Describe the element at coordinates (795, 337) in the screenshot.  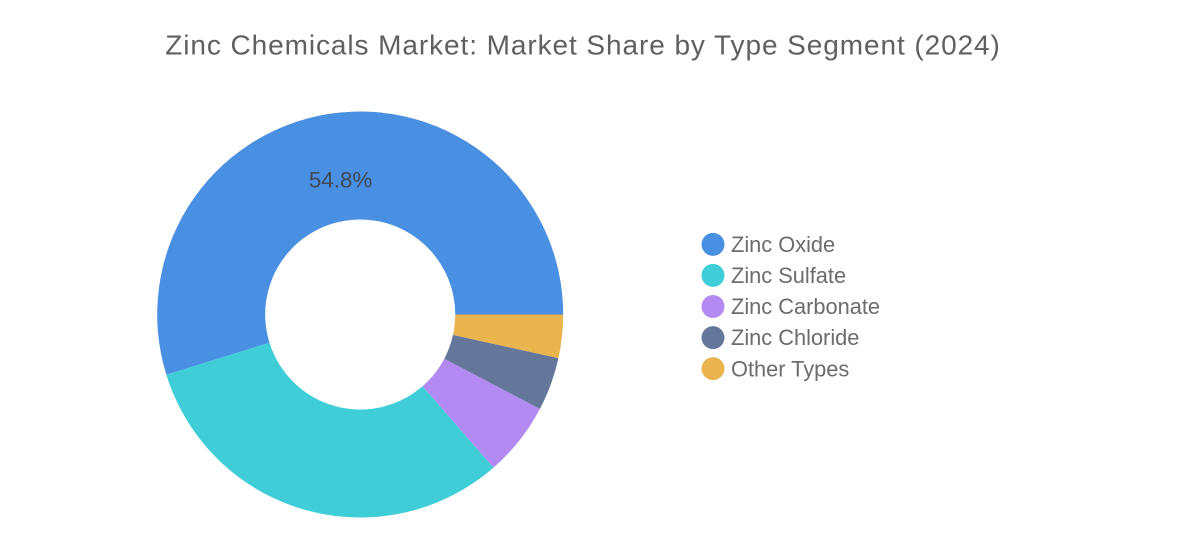
I see `svg-text: Zinc Chloride` at that location.